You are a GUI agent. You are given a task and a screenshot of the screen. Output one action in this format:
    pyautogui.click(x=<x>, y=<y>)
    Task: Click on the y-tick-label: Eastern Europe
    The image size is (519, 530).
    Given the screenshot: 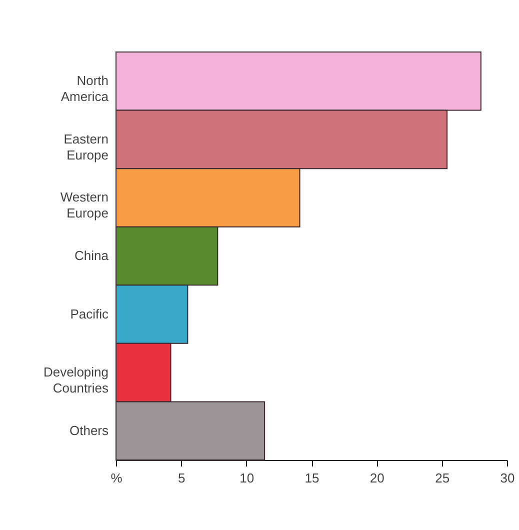 What is the action you would take?
    pyautogui.click(x=86, y=146)
    